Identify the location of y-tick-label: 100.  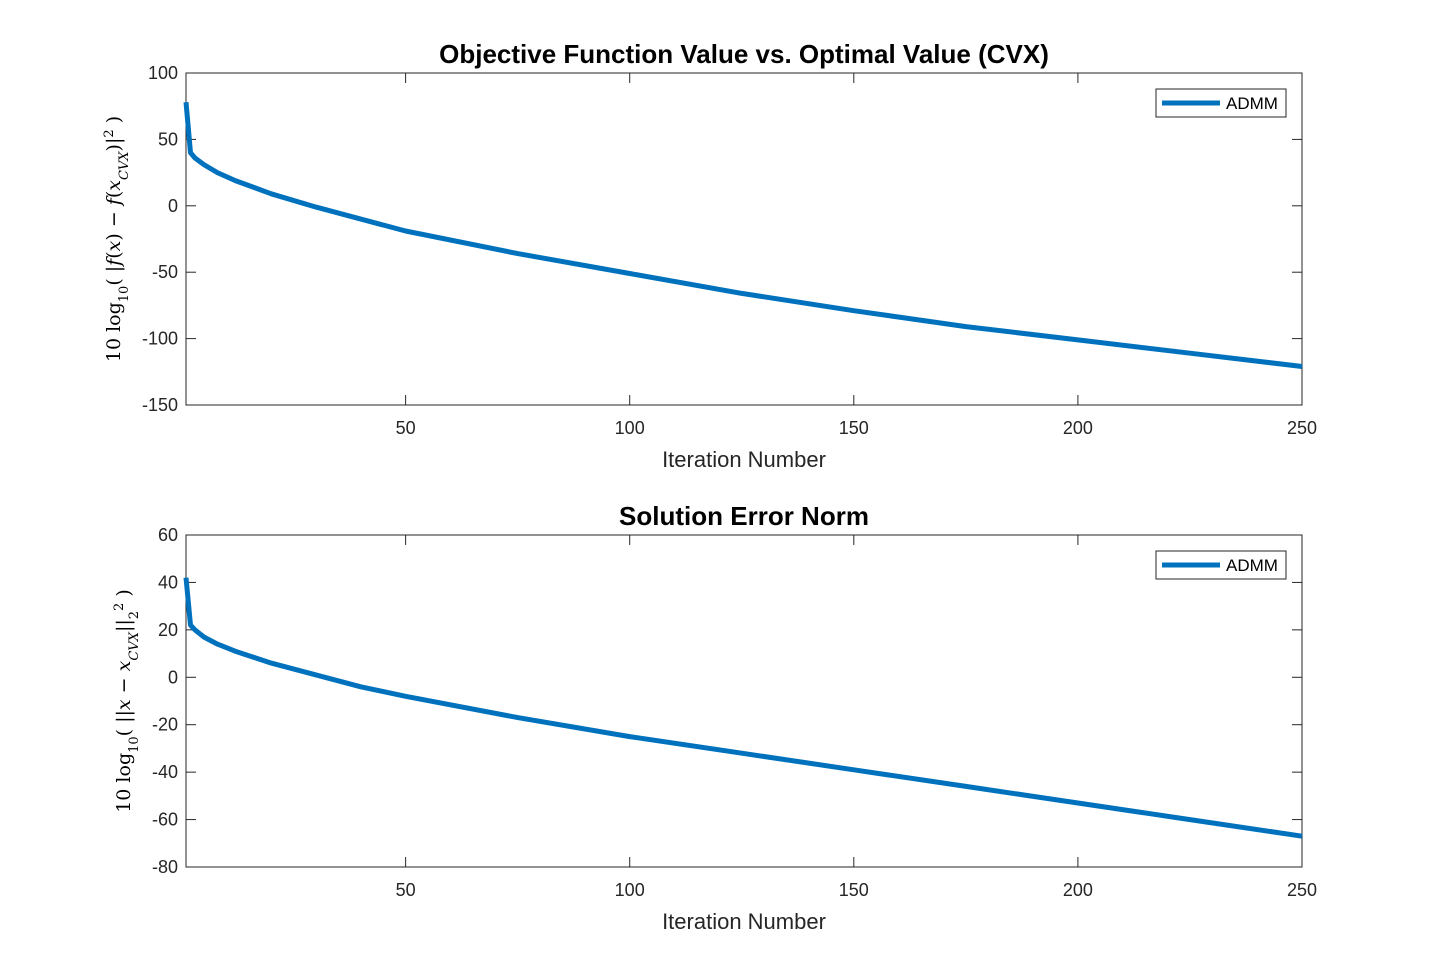
(163, 73).